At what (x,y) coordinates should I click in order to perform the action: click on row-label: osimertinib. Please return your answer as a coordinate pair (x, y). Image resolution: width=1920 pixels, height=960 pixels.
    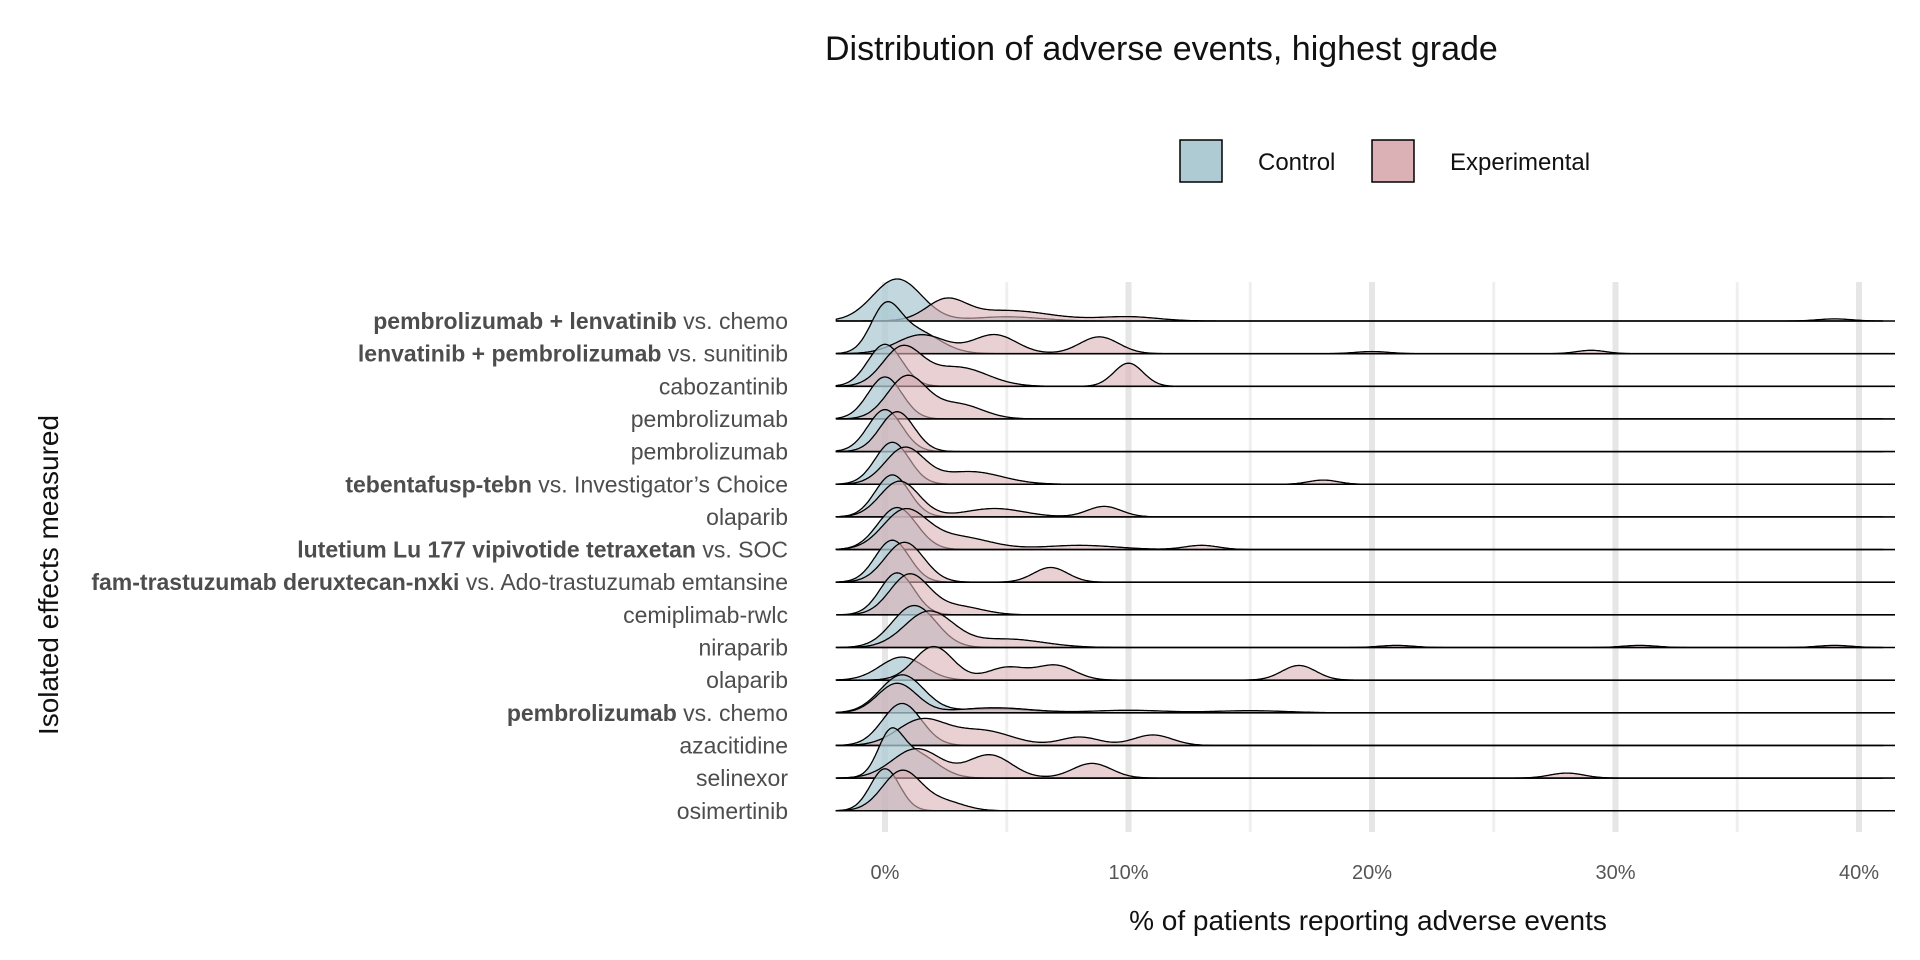
    Looking at the image, I should click on (732, 811).